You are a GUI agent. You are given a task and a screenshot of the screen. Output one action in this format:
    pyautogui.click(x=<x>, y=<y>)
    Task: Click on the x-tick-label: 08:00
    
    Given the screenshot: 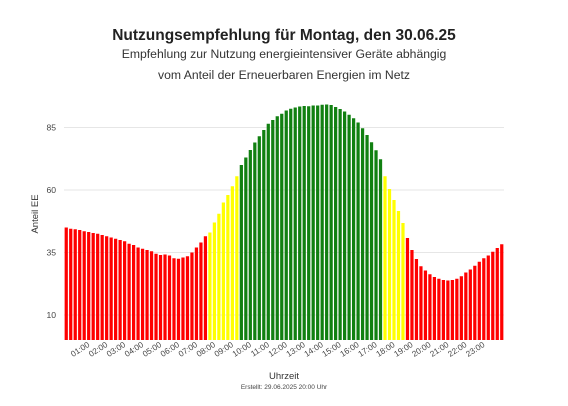 What is the action you would take?
    pyautogui.click(x=206, y=349)
    